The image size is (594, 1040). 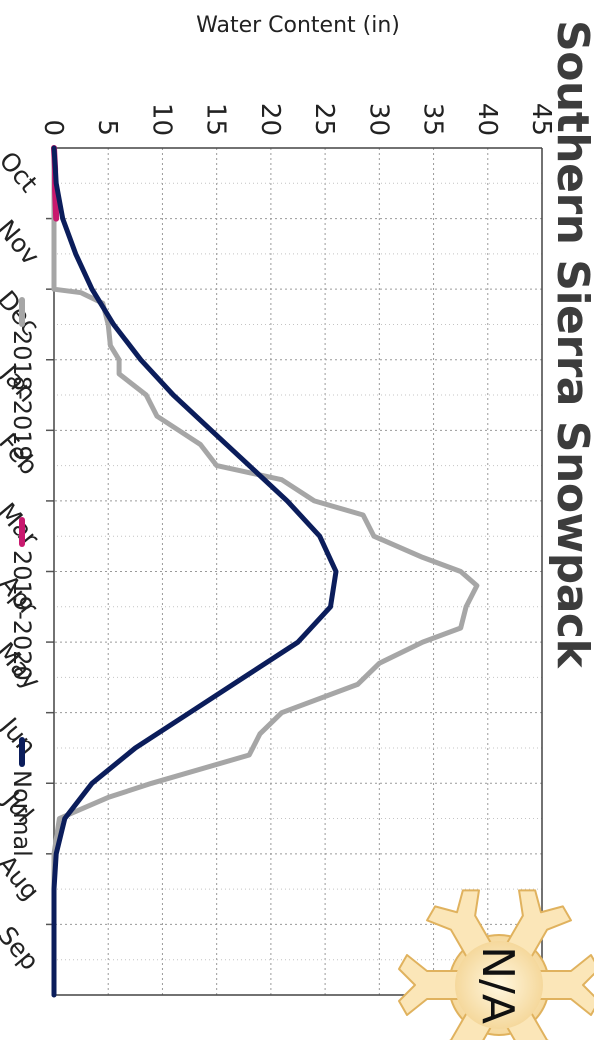 I want to click on legend-label: 2018-2019, so click(x=22, y=395).